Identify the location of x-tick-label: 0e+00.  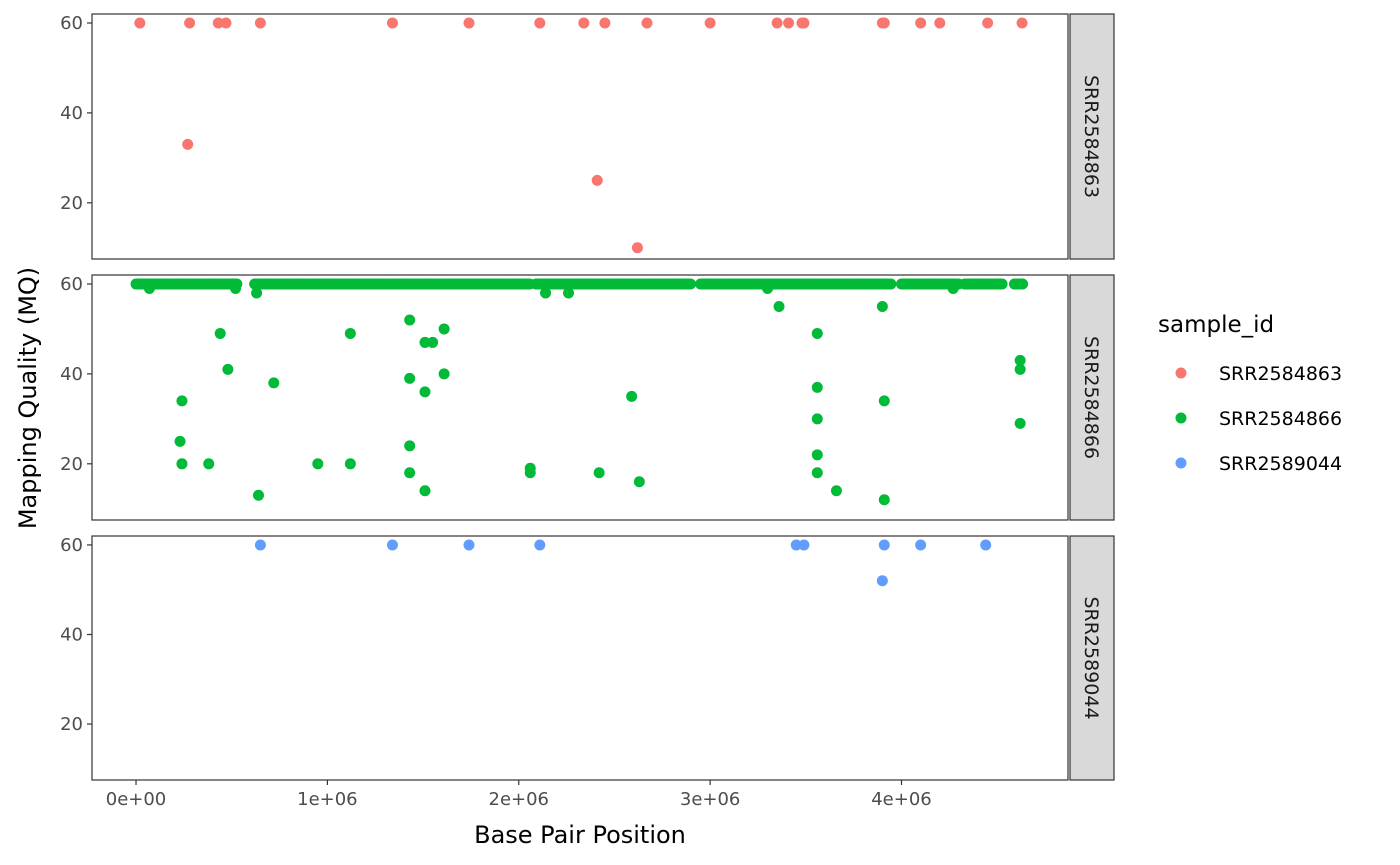
(136, 799).